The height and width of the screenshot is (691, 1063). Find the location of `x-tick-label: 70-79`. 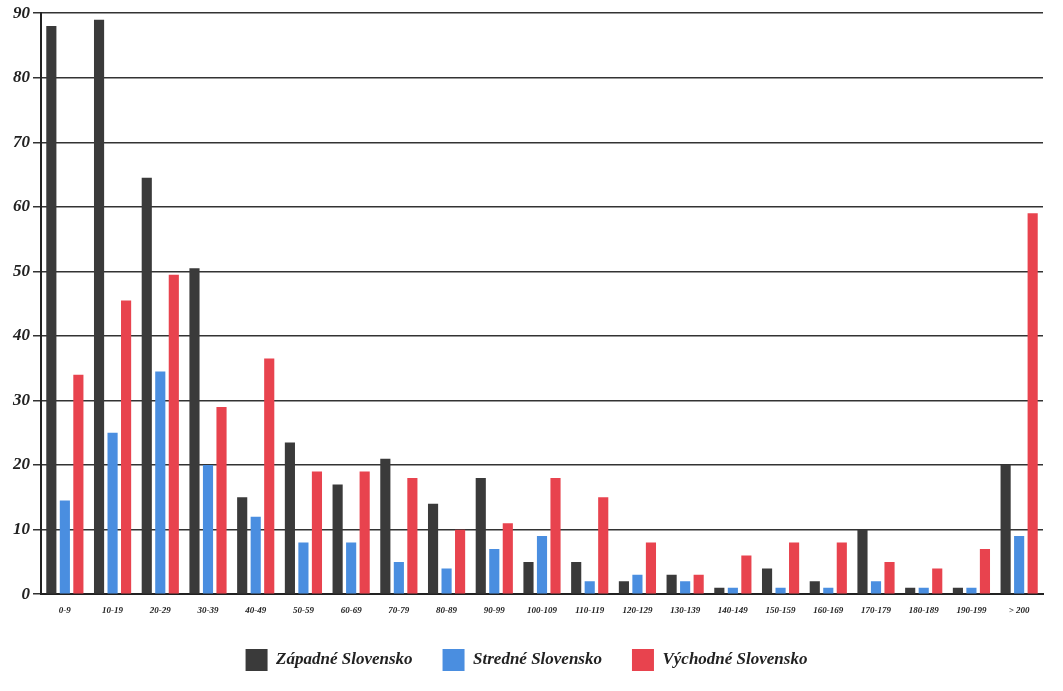

x-tick-label: 70-79 is located at coordinates (399, 609).